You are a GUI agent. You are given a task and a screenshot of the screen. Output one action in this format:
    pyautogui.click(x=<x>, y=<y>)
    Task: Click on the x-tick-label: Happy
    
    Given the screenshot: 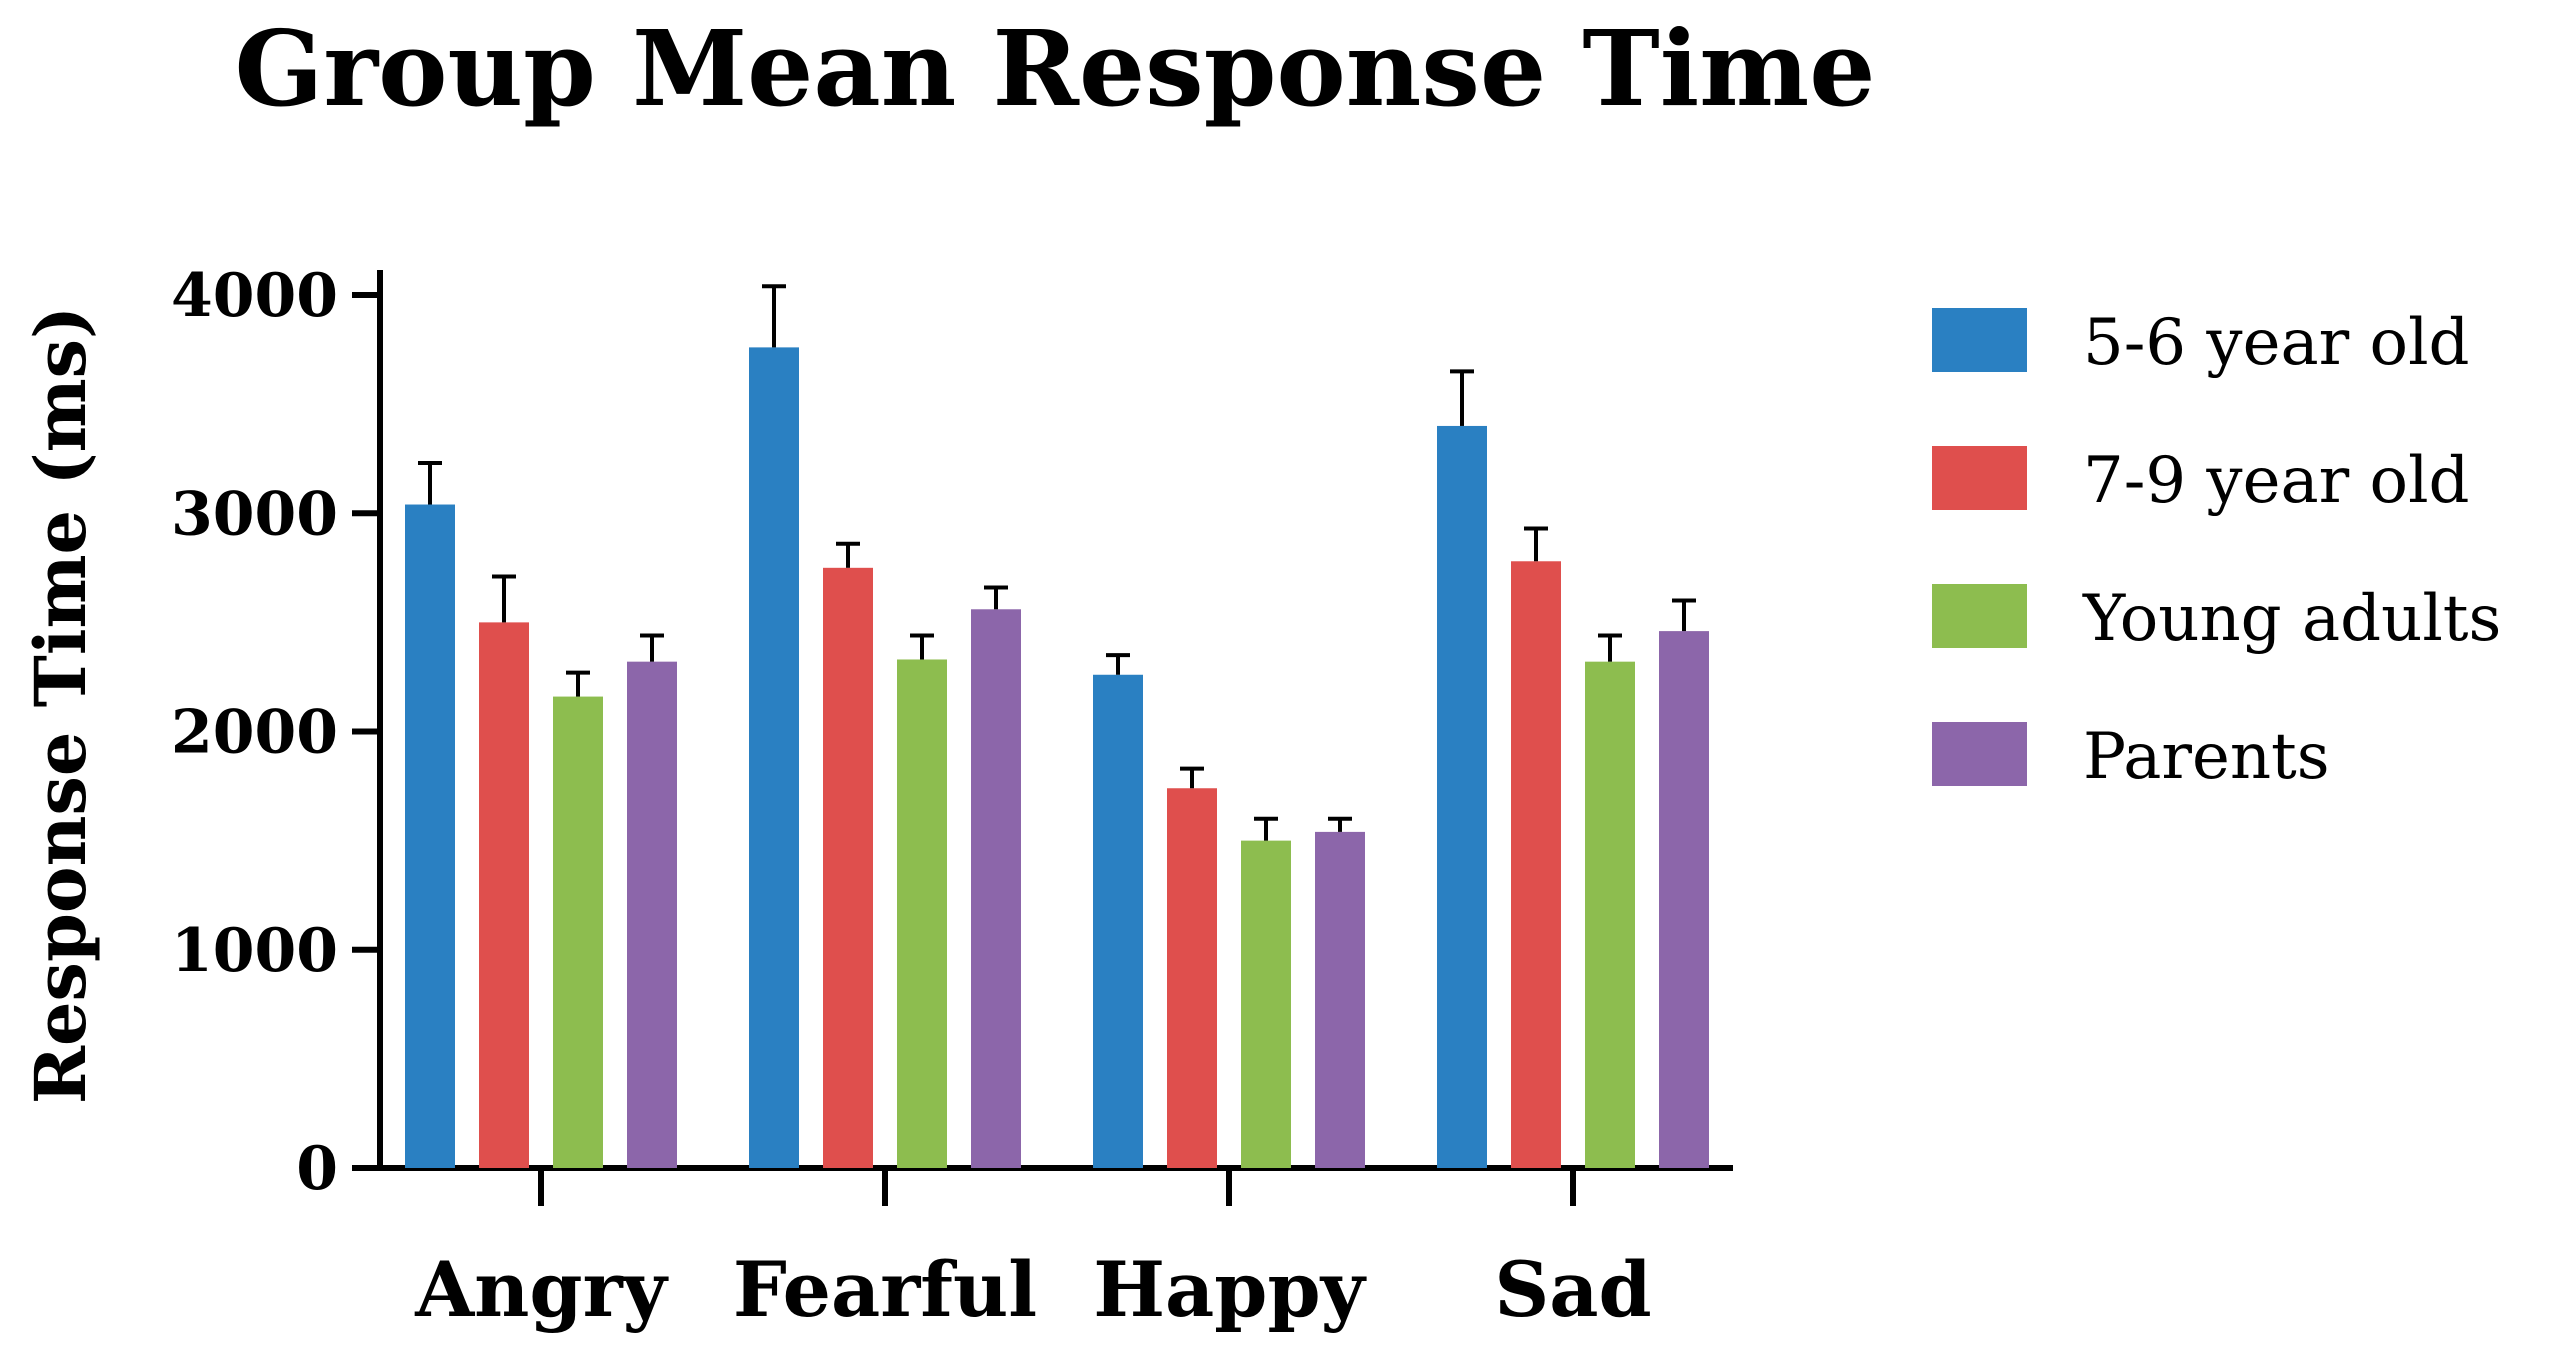 What is the action you would take?
    pyautogui.click(x=1229, y=1289)
    